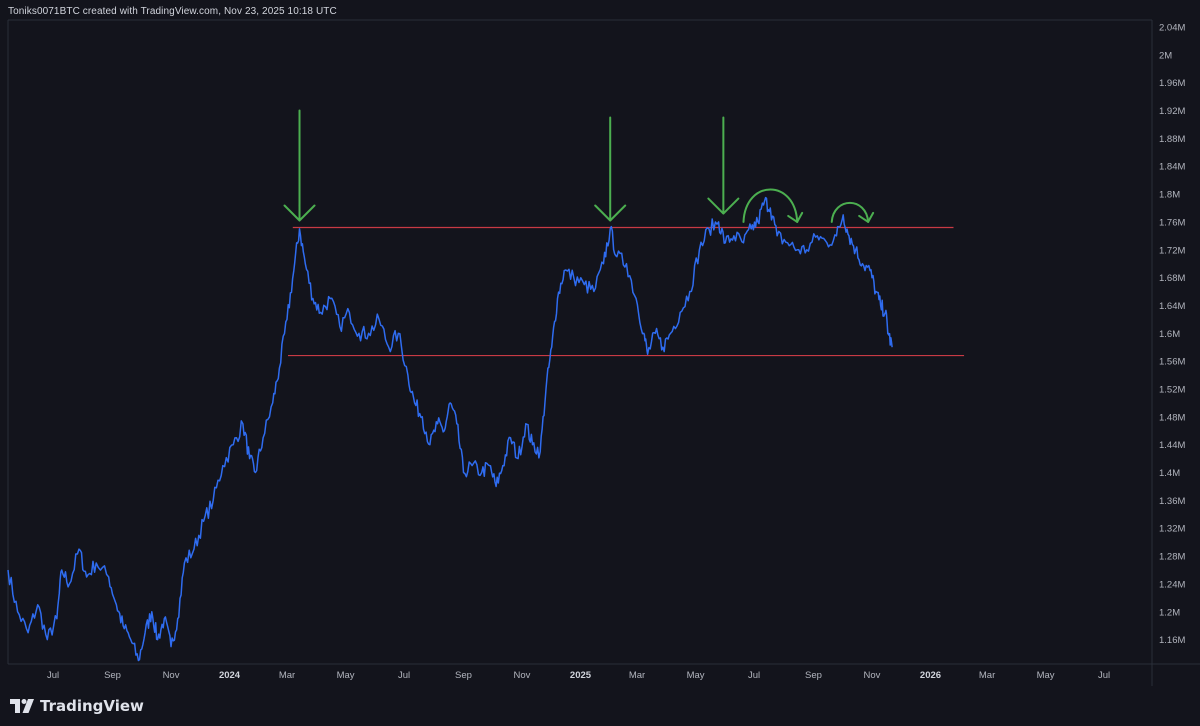 This screenshot has width=1200, height=726. I want to click on price-tick-label: 1.36M, so click(1172, 501).